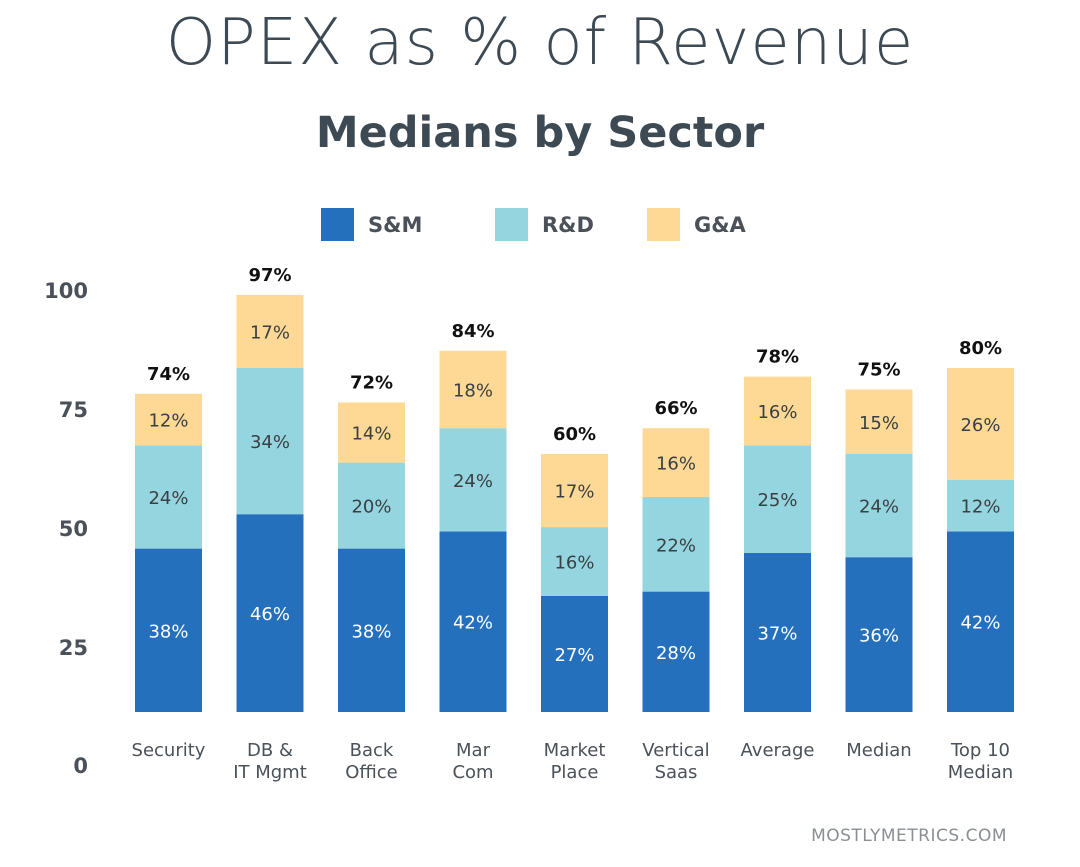  Describe the element at coordinates (337, 224) in the screenshot. I see `legend-swatch-sm` at that location.